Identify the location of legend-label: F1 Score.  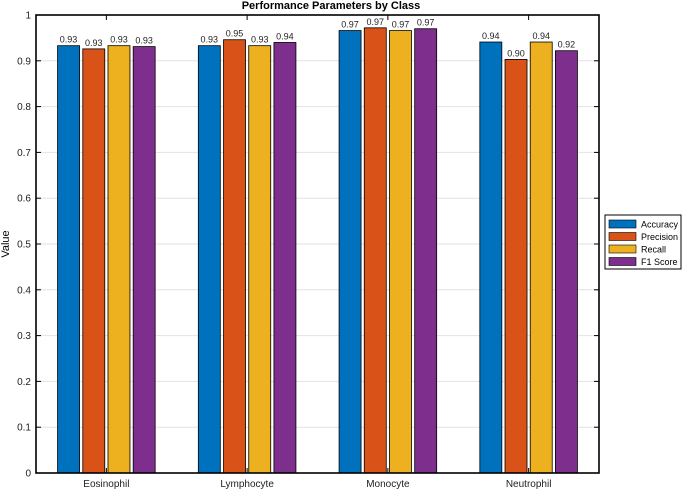
(659, 262).